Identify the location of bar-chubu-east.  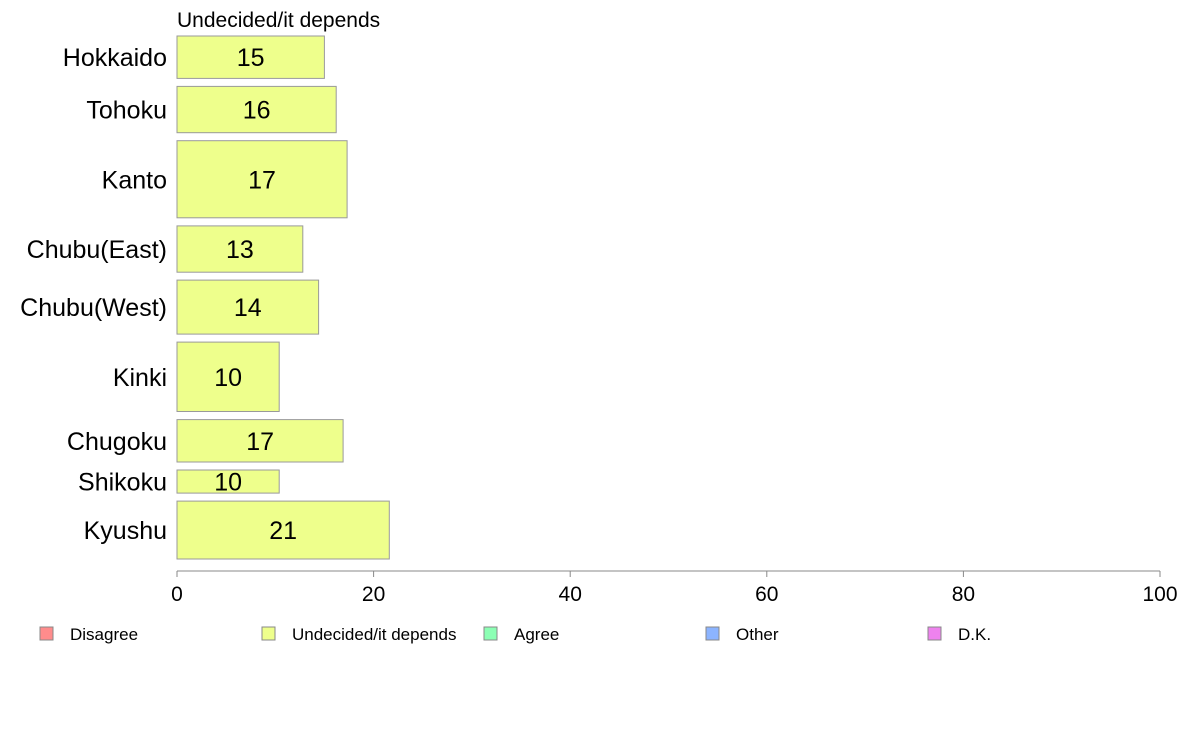
(240, 249).